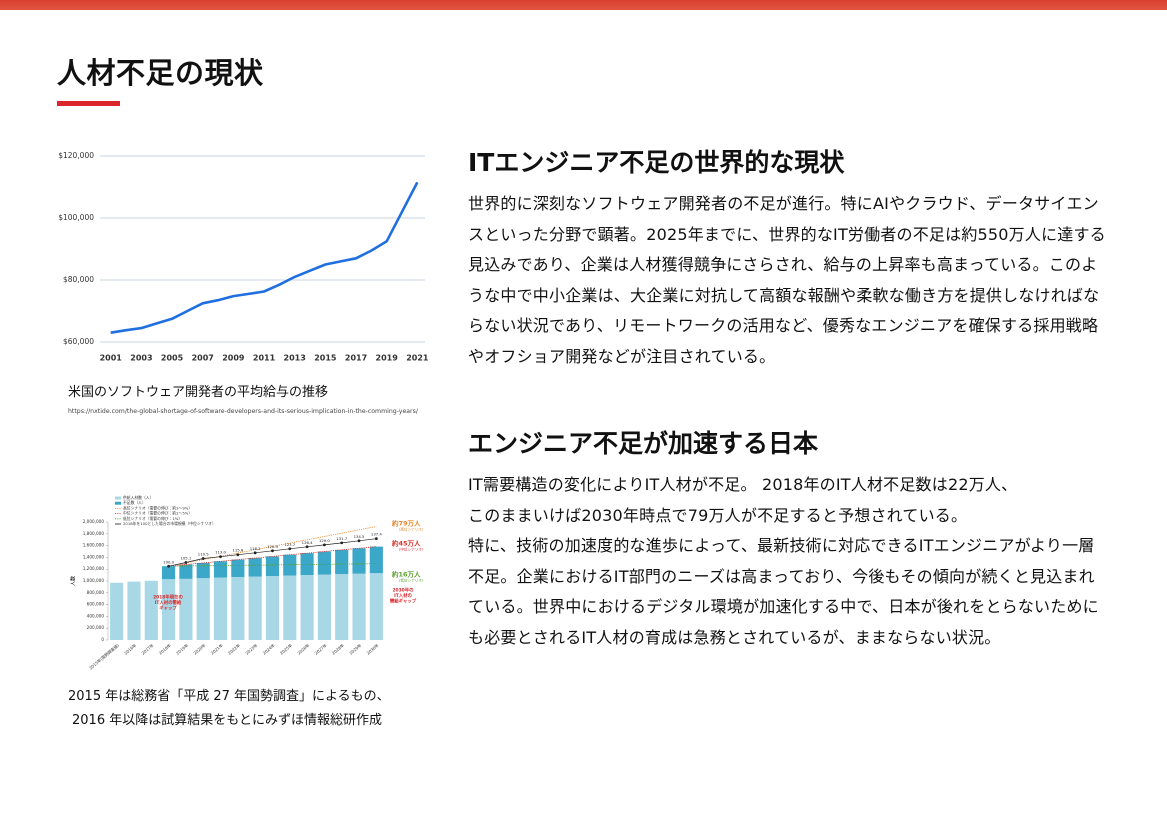 The image size is (1167, 823). Describe the element at coordinates (94, 545) in the screenshot. I see `y-tick-label: 1,600,000` at that location.